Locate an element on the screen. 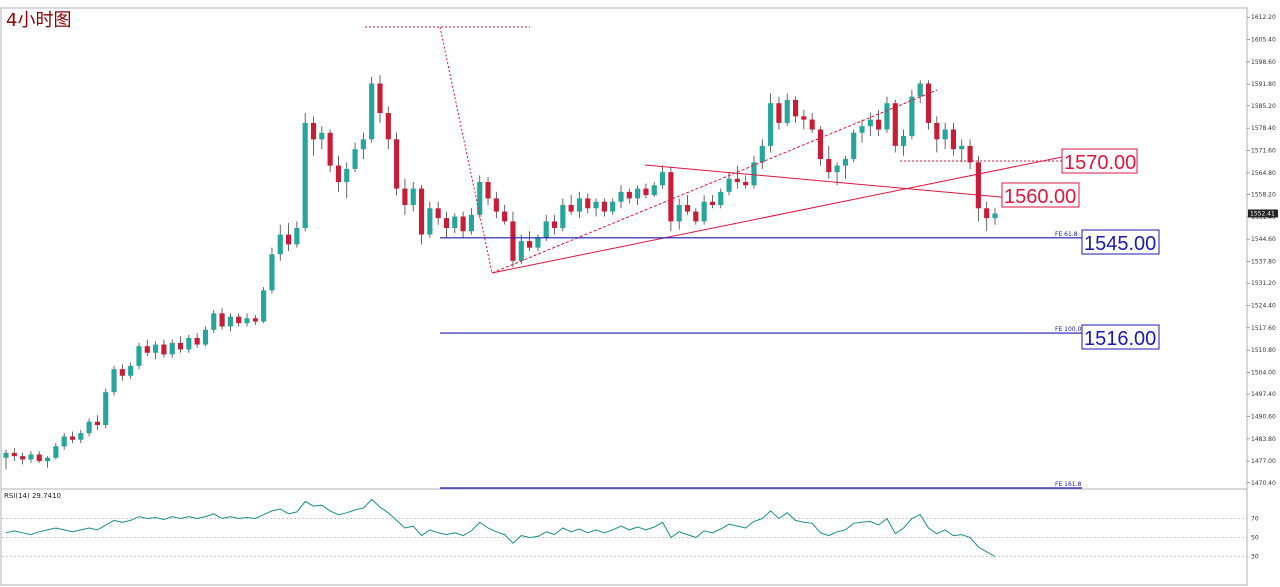 The width and height of the screenshot is (1280, 587). y-tick-label: 1591.80 is located at coordinates (1263, 84).